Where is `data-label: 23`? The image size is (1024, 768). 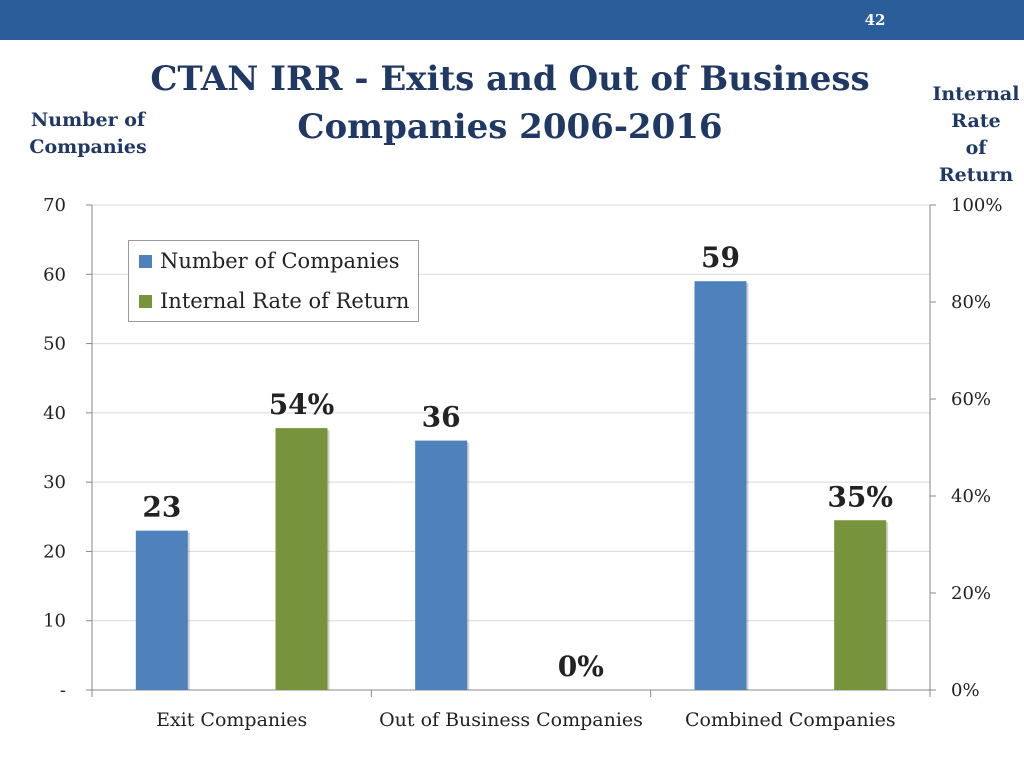 data-label: 23 is located at coordinates (161, 507).